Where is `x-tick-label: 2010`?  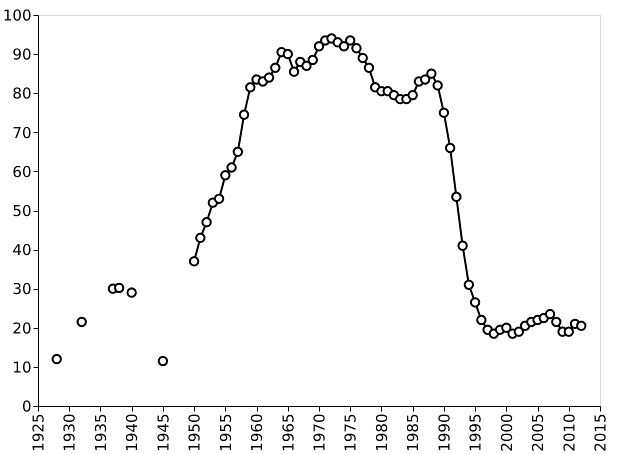 x-tick-label: 2010 is located at coordinates (569, 433).